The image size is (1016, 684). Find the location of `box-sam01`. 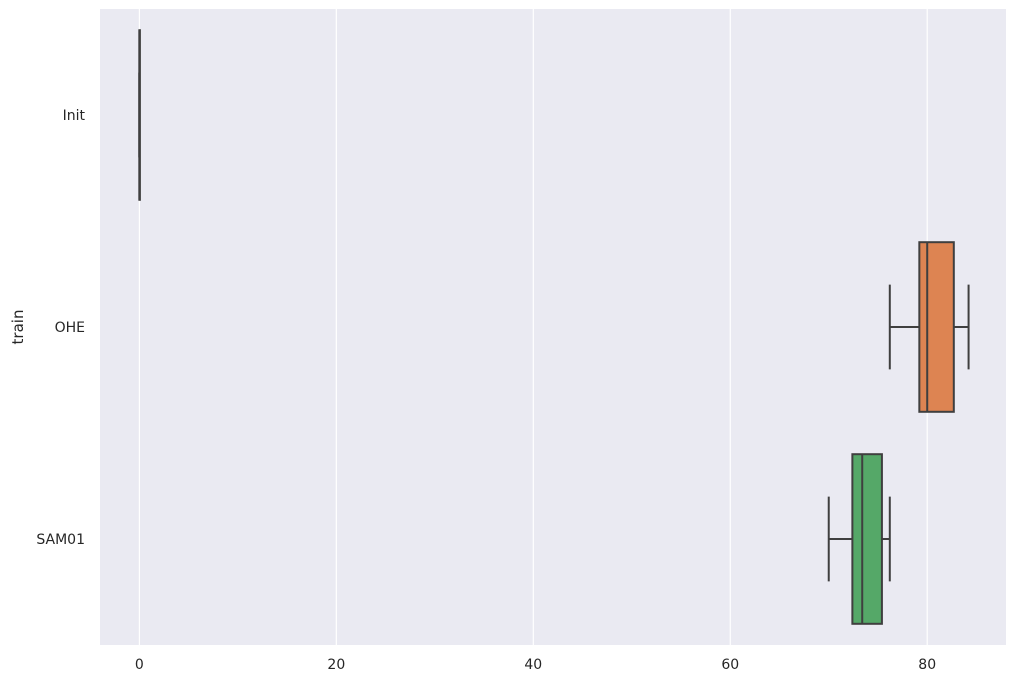

box-sam01 is located at coordinates (859, 539).